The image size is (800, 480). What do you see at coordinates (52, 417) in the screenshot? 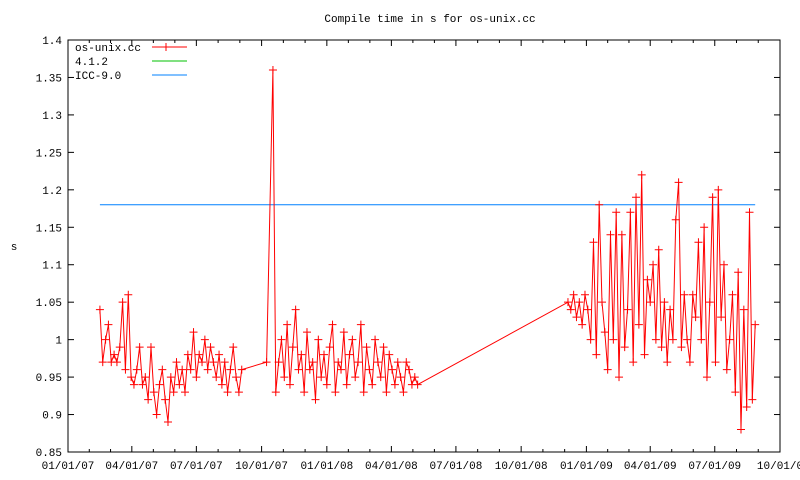
I see `y-tick-label: 0.9` at bounding box center [52, 417].